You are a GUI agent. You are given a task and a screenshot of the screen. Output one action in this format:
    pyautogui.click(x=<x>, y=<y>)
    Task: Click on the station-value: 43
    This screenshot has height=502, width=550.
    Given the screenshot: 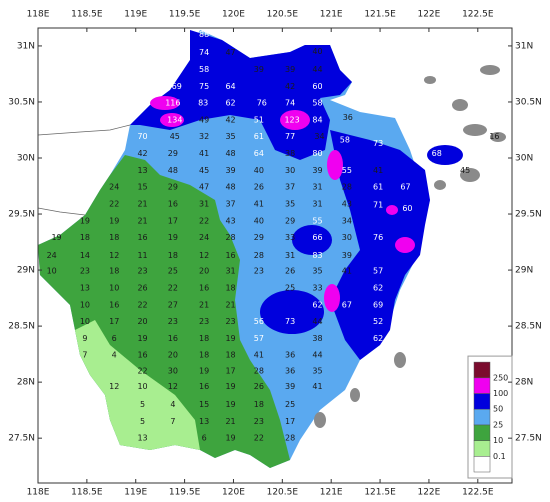 What is the action you would take?
    pyautogui.click(x=230, y=220)
    